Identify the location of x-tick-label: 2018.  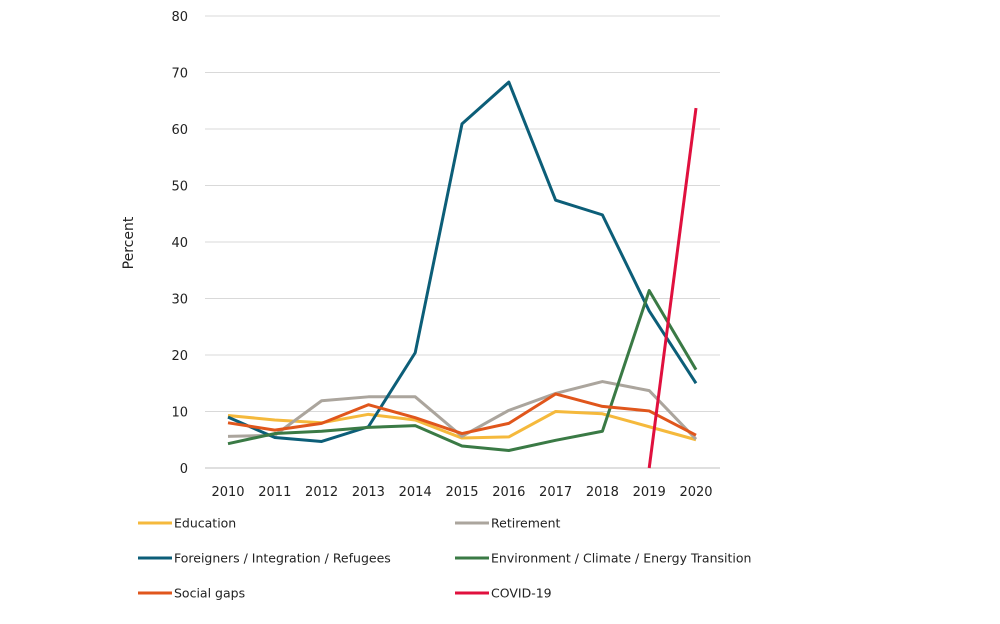
(602, 492).